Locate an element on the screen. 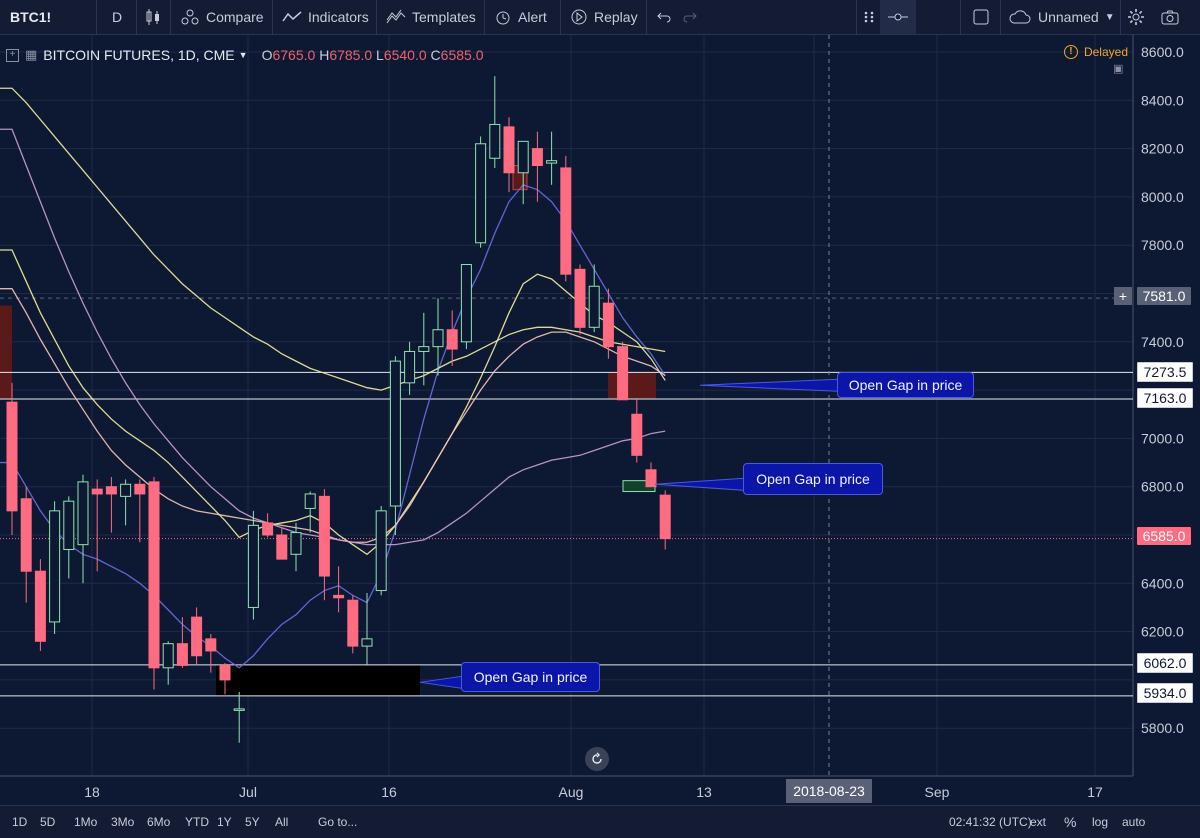  price-axis-tick: 8200.0 is located at coordinates (1162, 149).